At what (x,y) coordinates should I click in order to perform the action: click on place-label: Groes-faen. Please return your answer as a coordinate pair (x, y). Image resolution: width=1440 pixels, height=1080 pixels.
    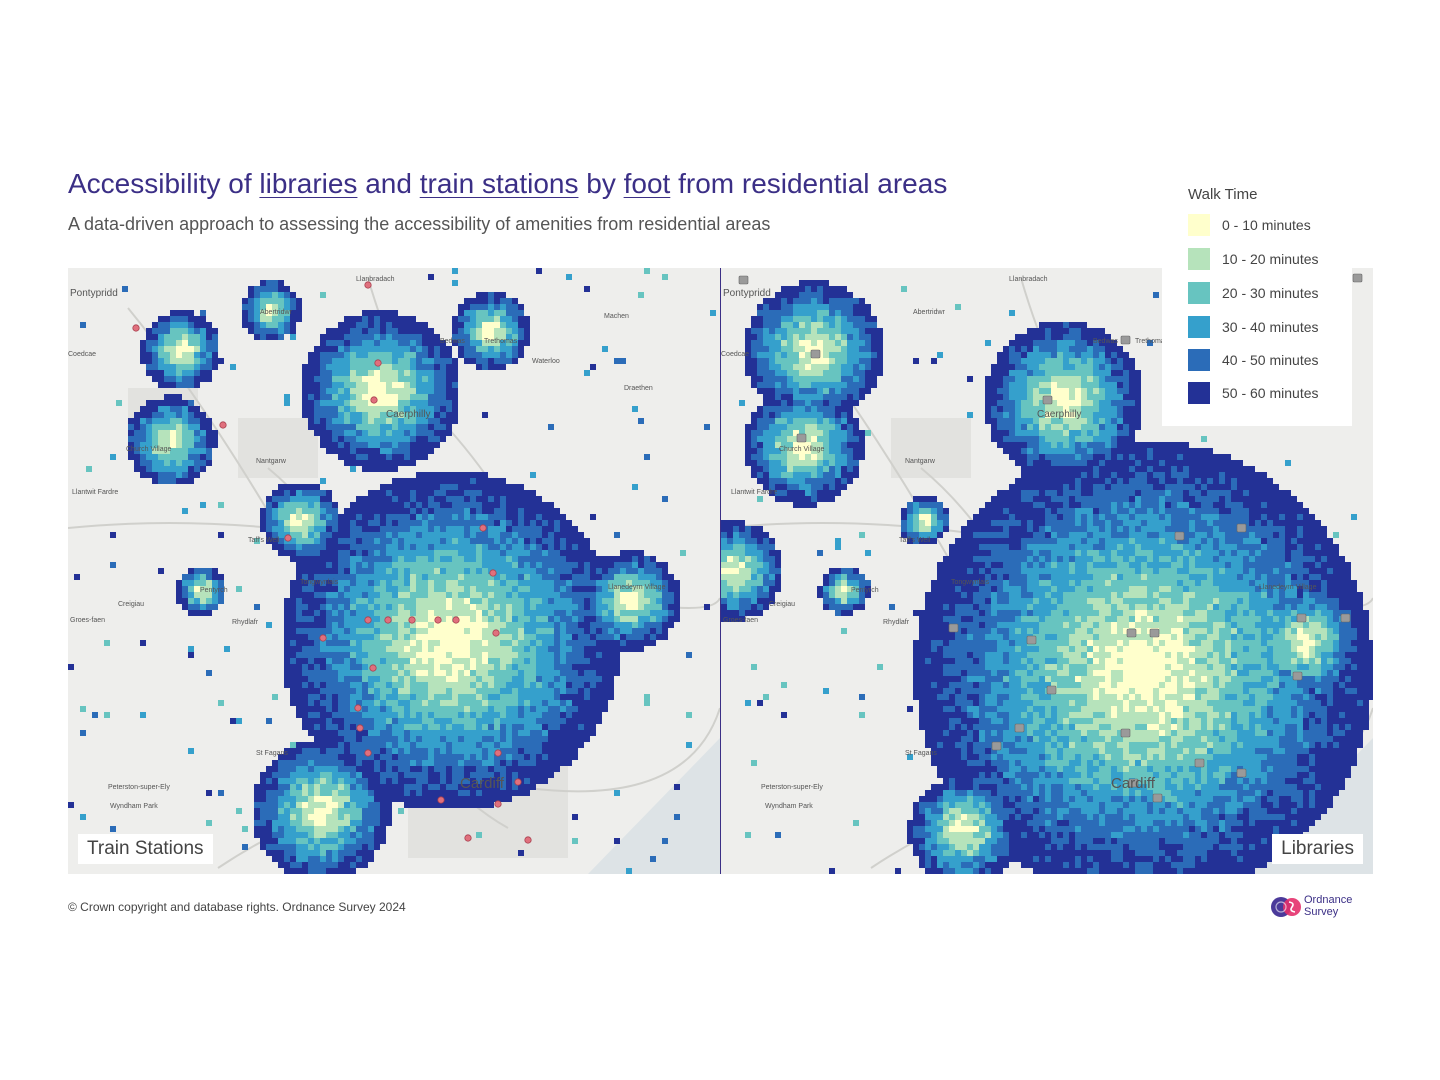
    Looking at the image, I should click on (87, 620).